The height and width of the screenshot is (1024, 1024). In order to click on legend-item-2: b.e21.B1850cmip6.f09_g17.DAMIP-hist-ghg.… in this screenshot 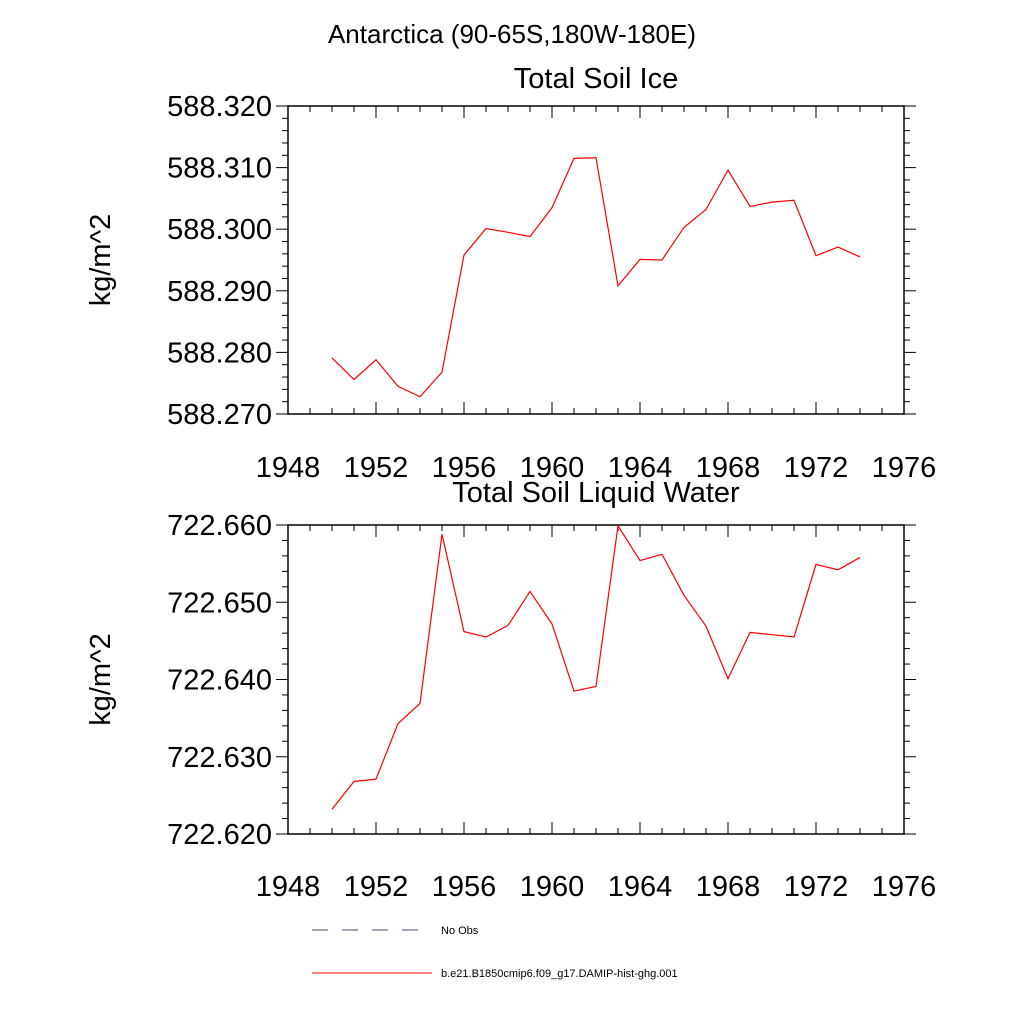, I will do `click(495, 974)`.